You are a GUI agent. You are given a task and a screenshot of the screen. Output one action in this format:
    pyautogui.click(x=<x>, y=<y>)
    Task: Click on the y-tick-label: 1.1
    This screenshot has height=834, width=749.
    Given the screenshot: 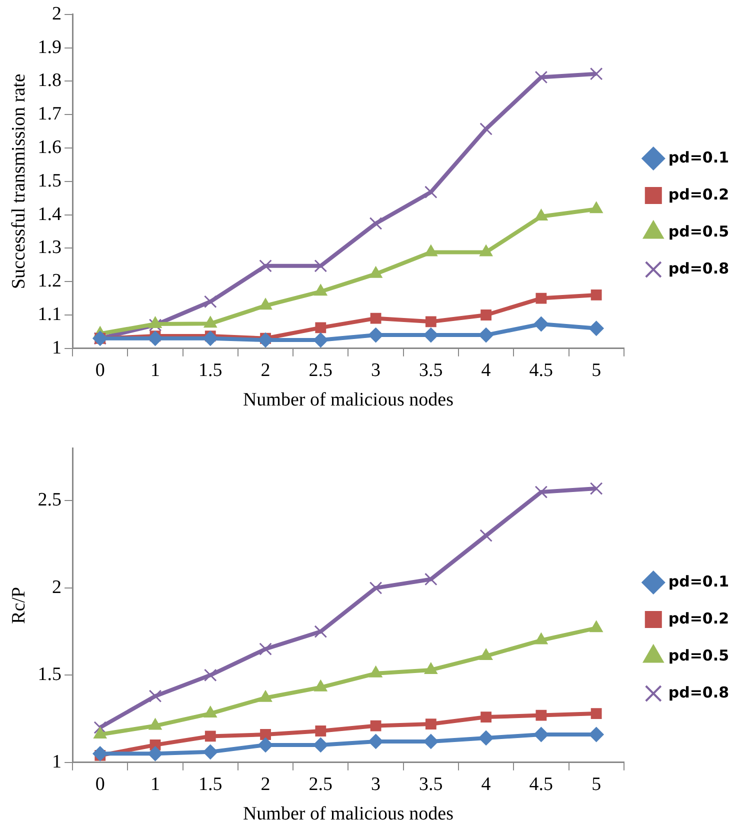 What is the action you would take?
    pyautogui.click(x=50, y=314)
    